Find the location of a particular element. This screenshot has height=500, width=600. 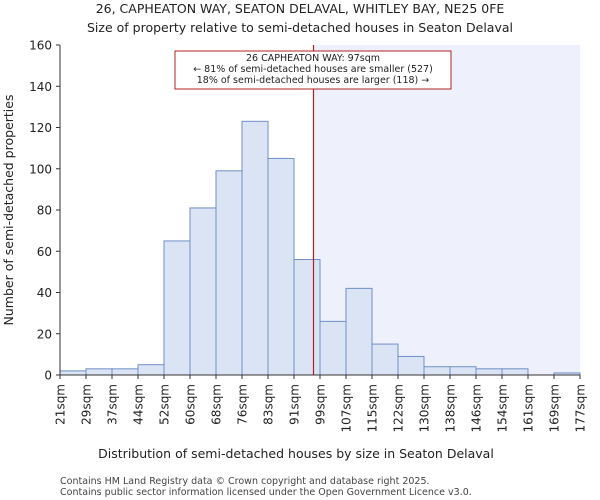

x-tick-label: 91sqm is located at coordinates (295, 404).